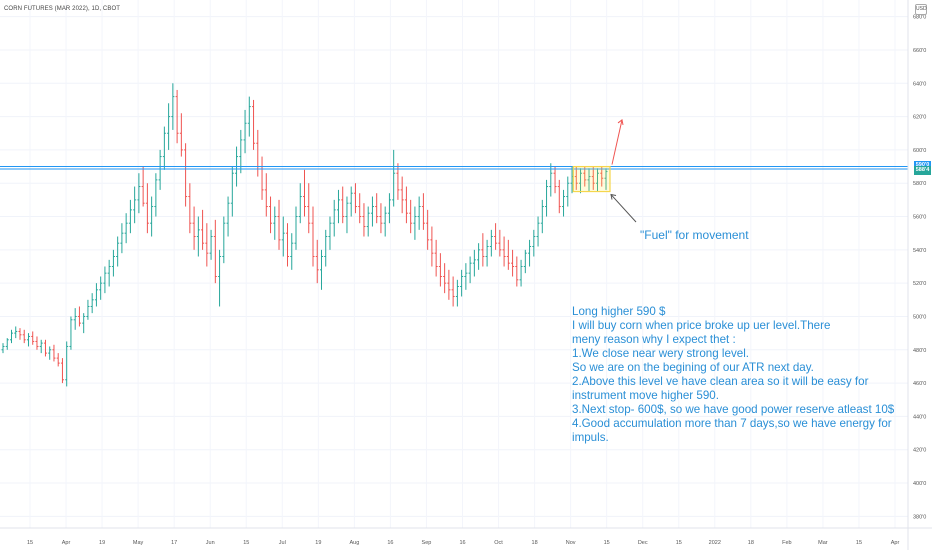  Describe the element at coordinates (617, 142) in the screenshot. I see `forecast-arrow` at that location.